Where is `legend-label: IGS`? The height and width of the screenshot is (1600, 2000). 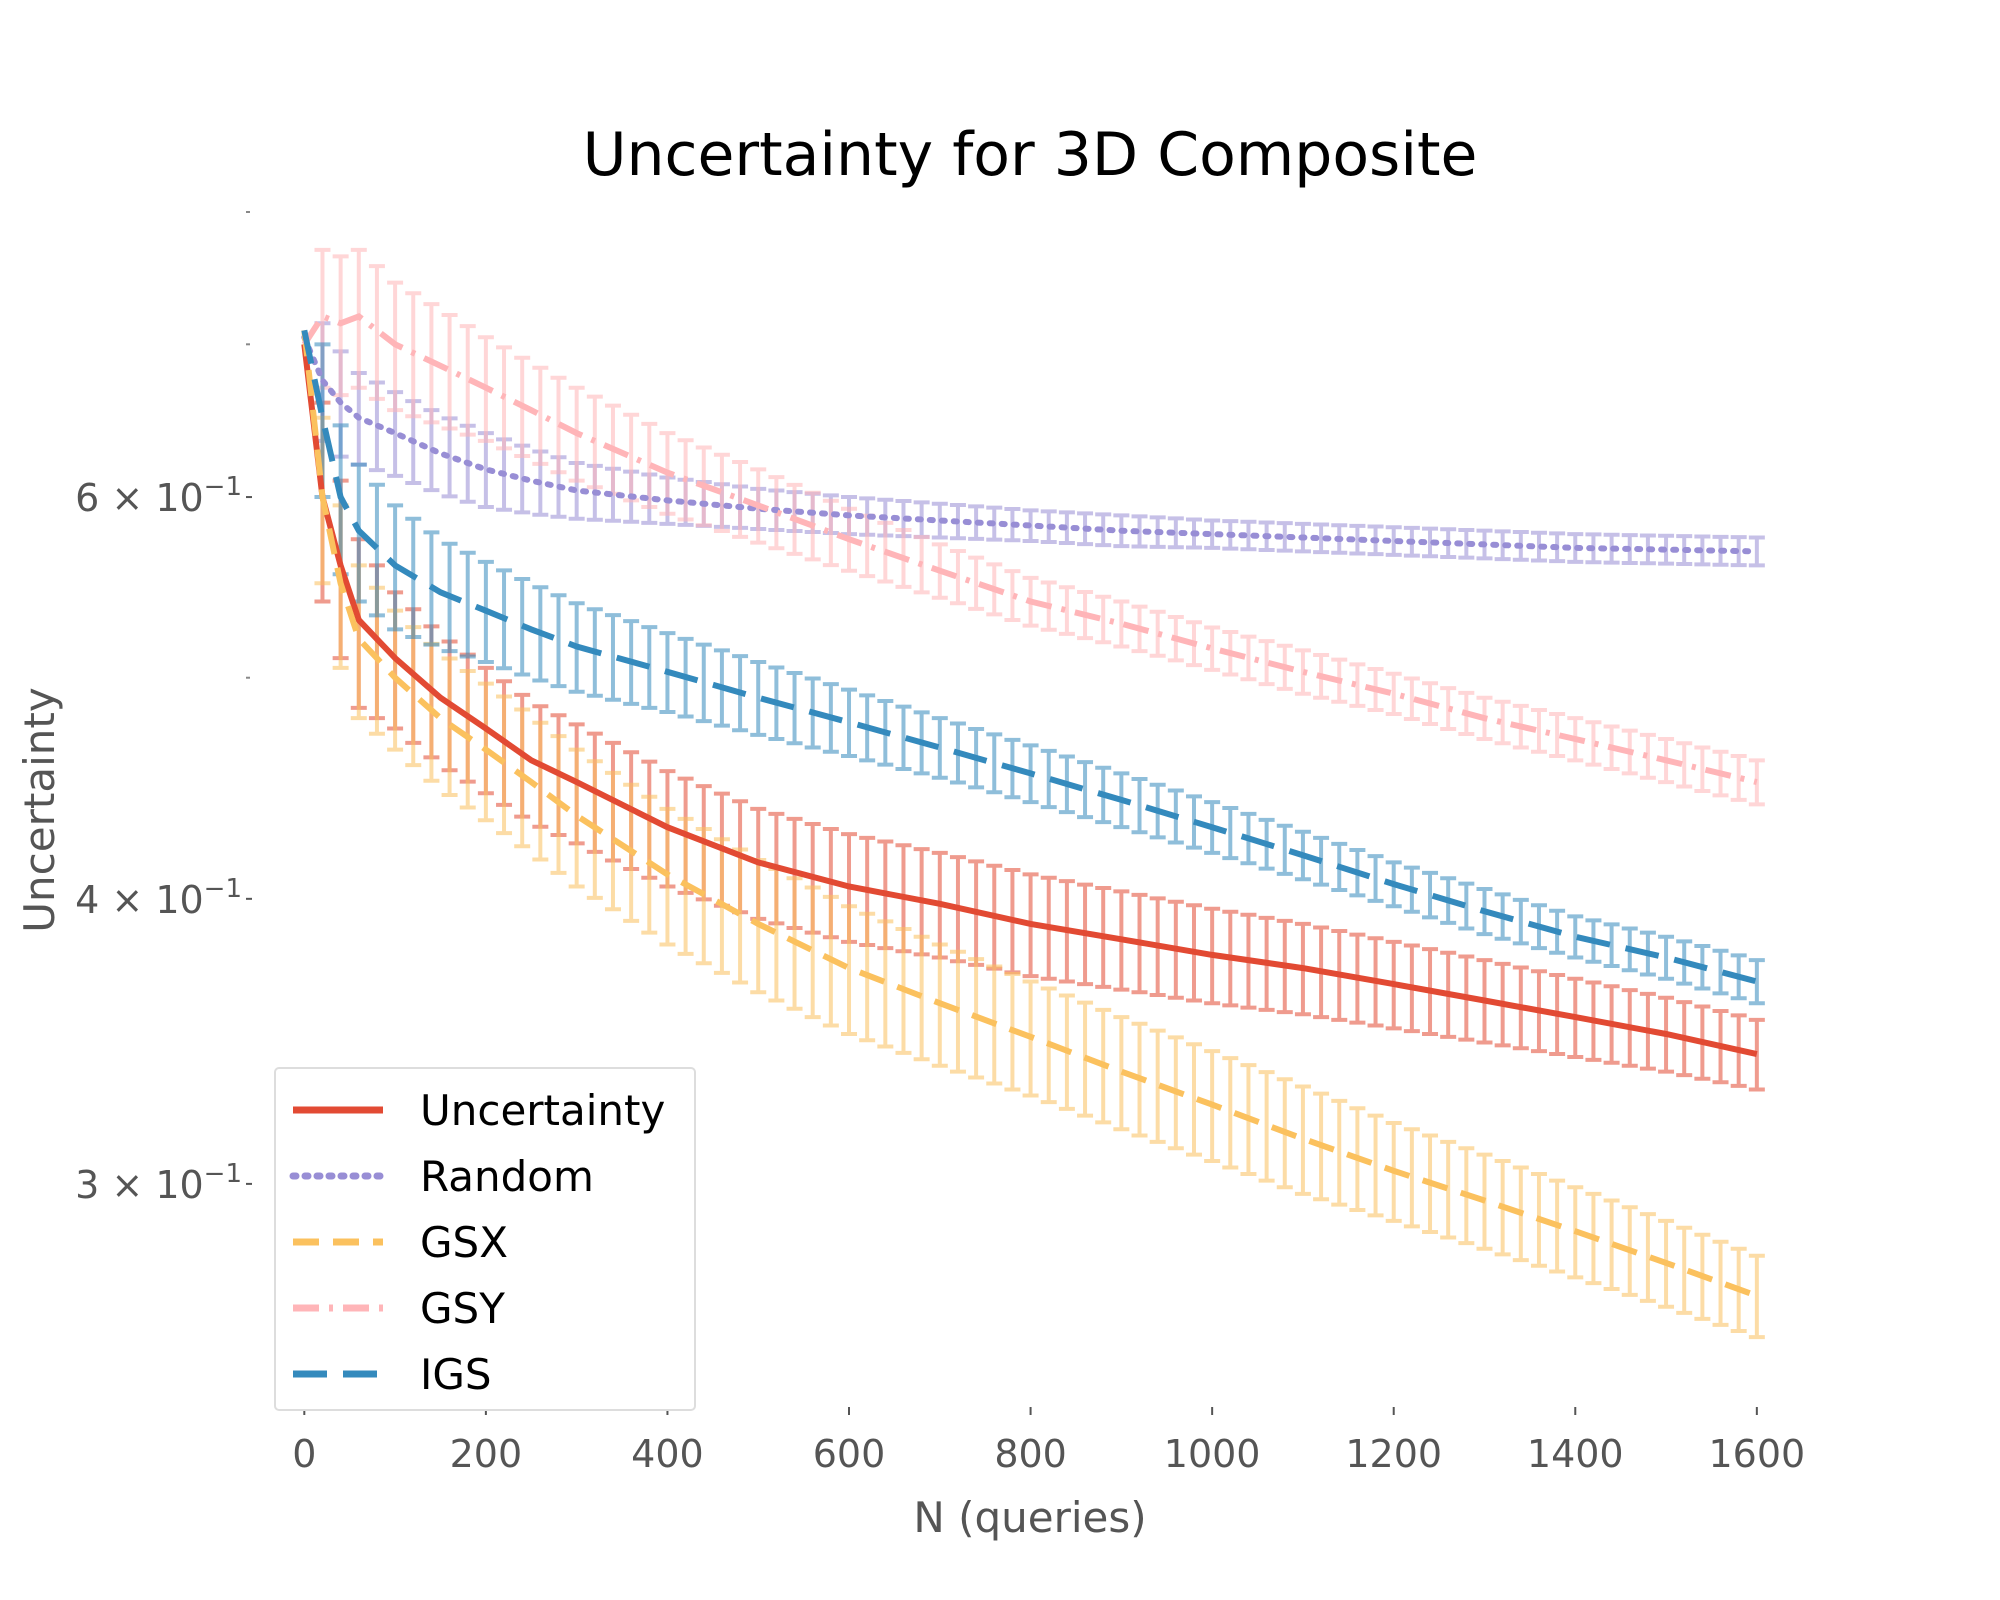
legend-label: IGS is located at coordinates (456, 1374).